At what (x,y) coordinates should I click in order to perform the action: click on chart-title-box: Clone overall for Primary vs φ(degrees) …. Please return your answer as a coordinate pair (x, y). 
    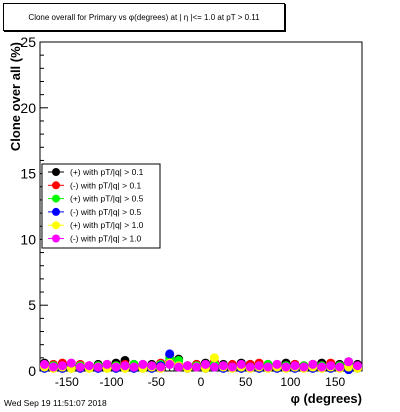
    Looking at the image, I should click on (144, 17).